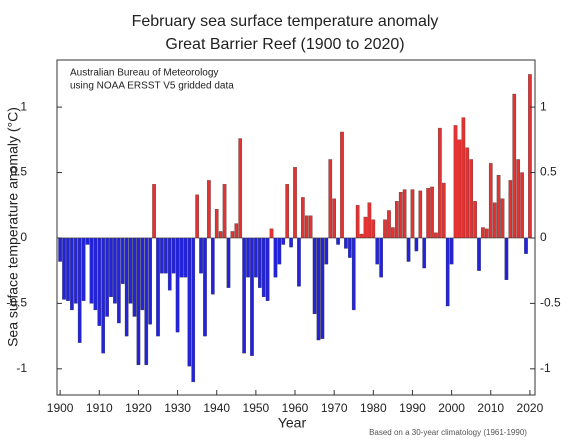  I want to click on y-tick-label: -0.5, so click(16, 303).